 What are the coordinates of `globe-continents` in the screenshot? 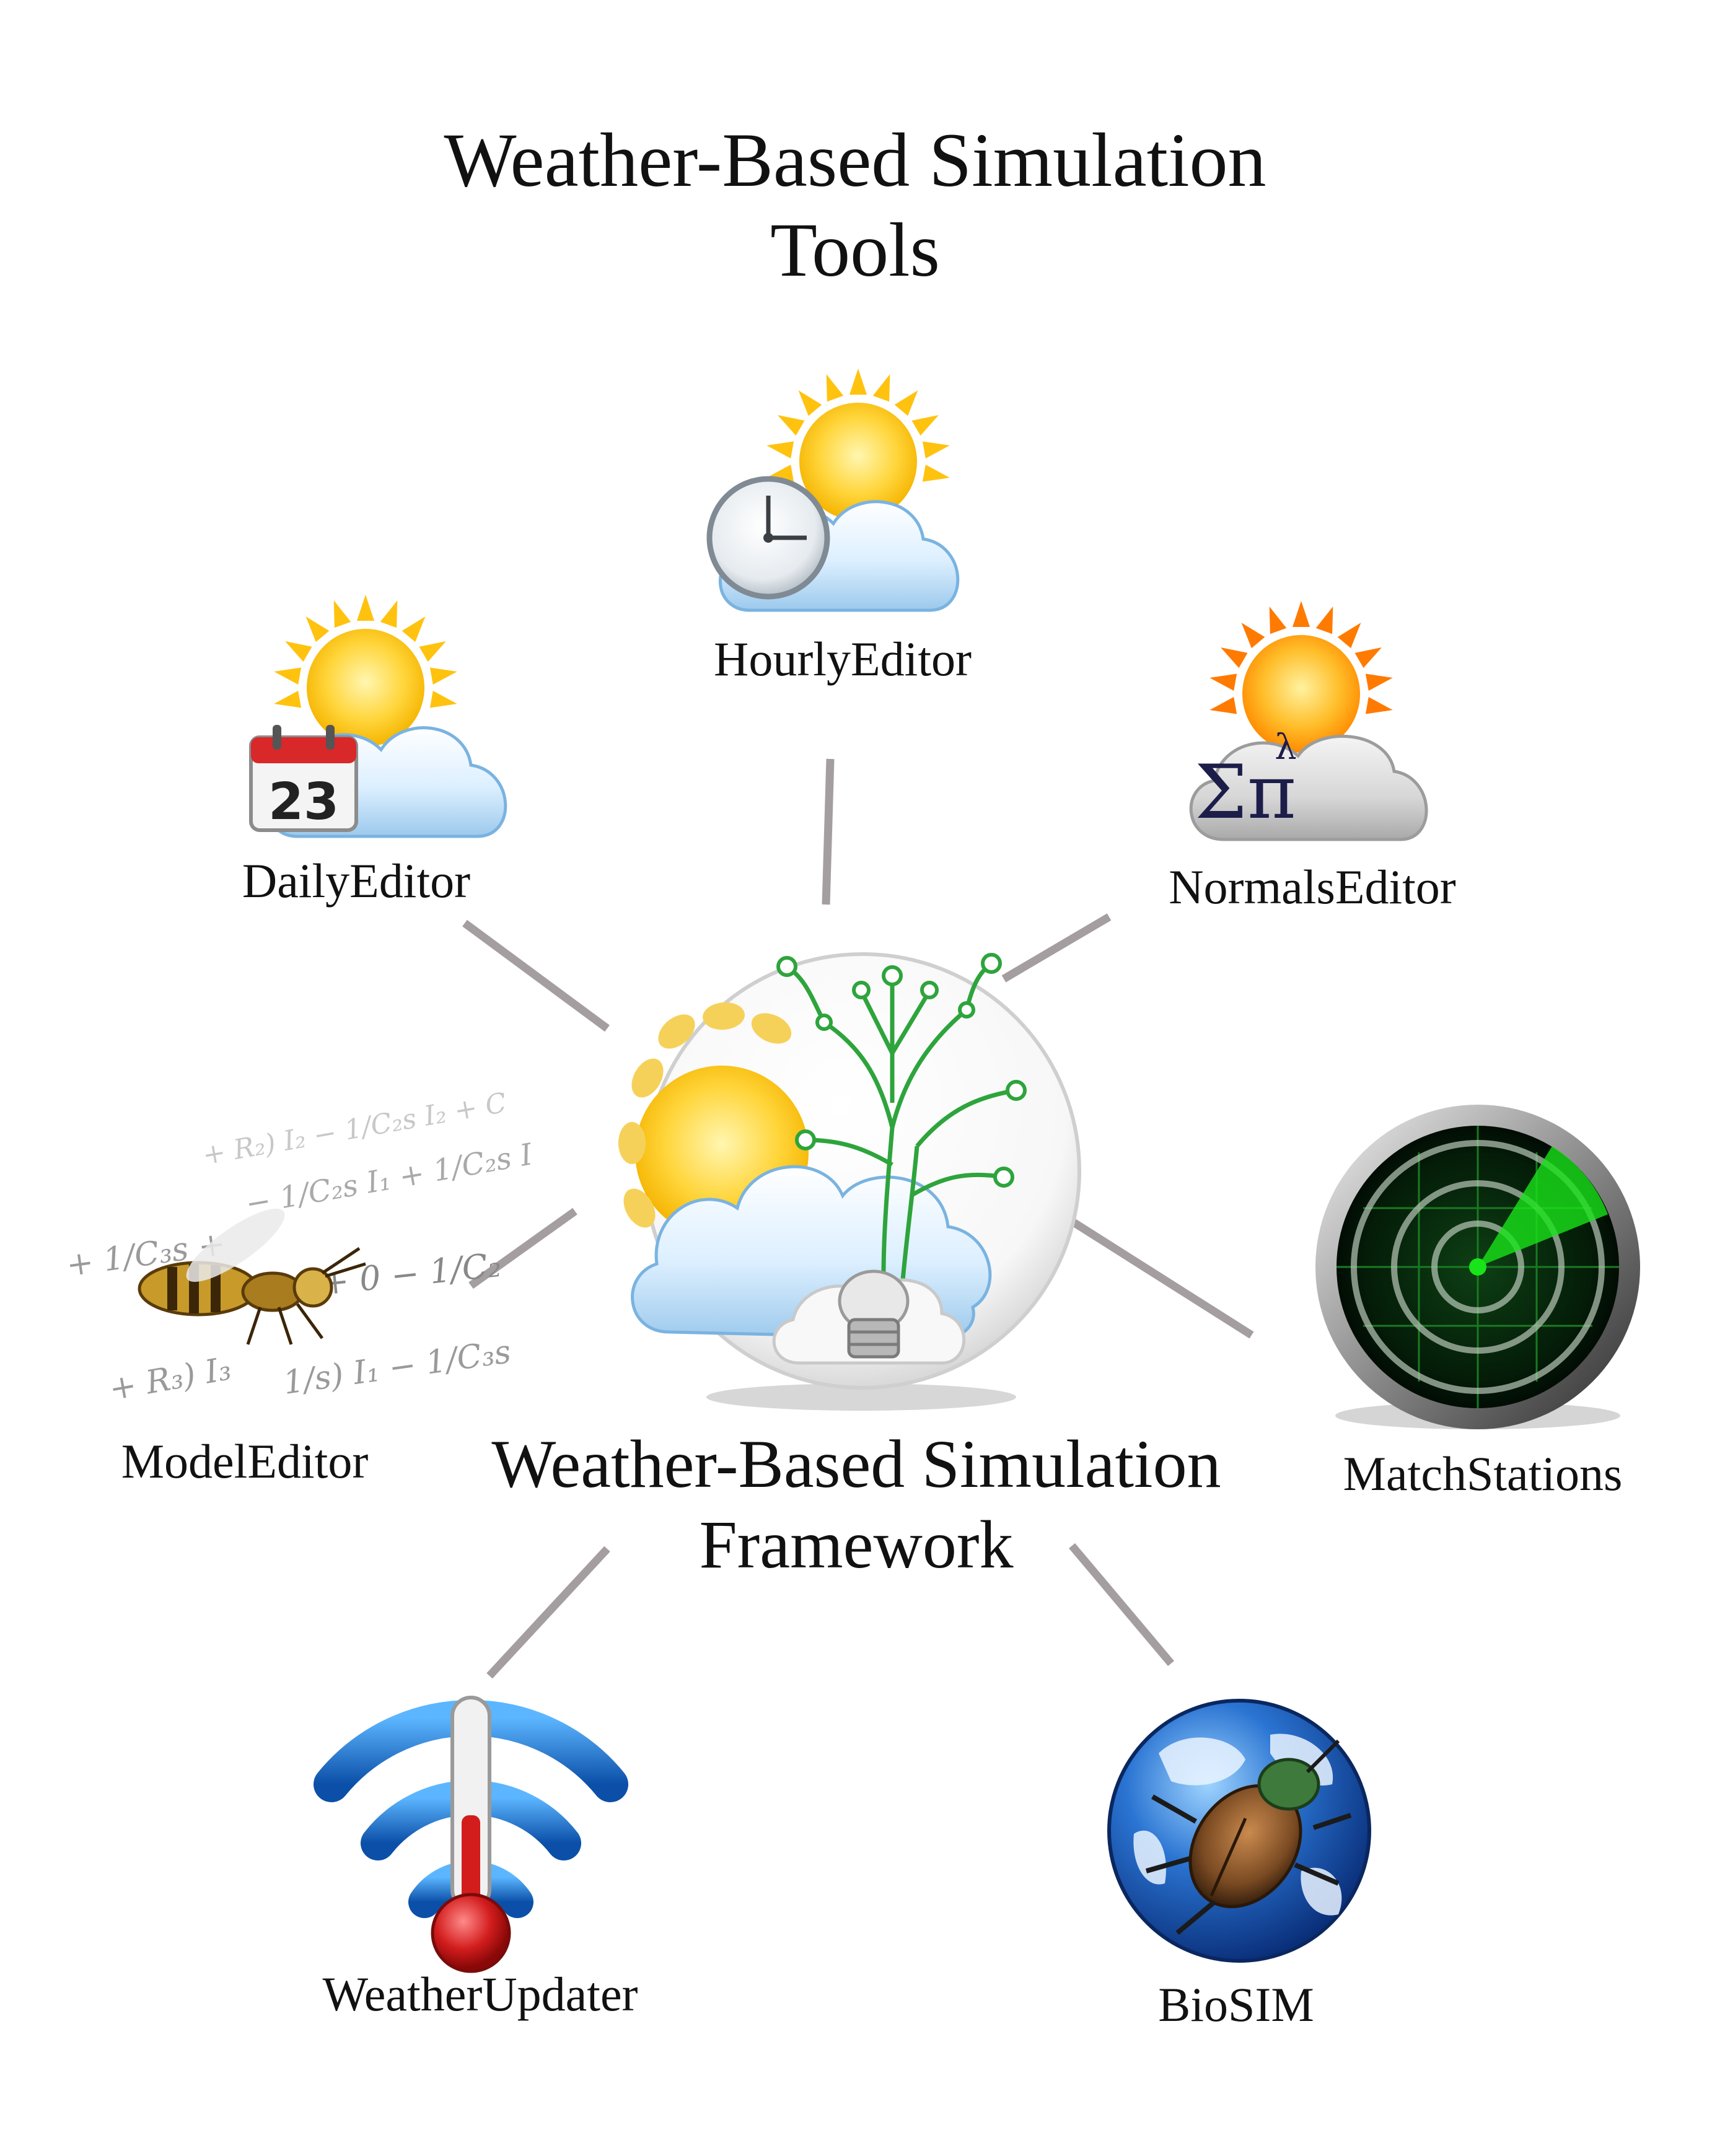 It's located at (1237, 1825).